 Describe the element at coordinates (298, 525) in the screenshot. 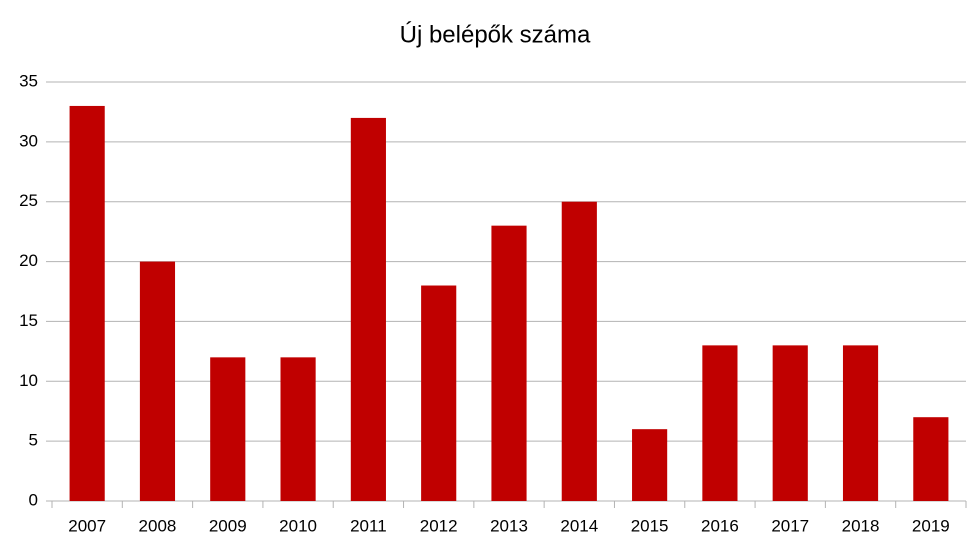

I see `x-tick-label: 2010` at that location.